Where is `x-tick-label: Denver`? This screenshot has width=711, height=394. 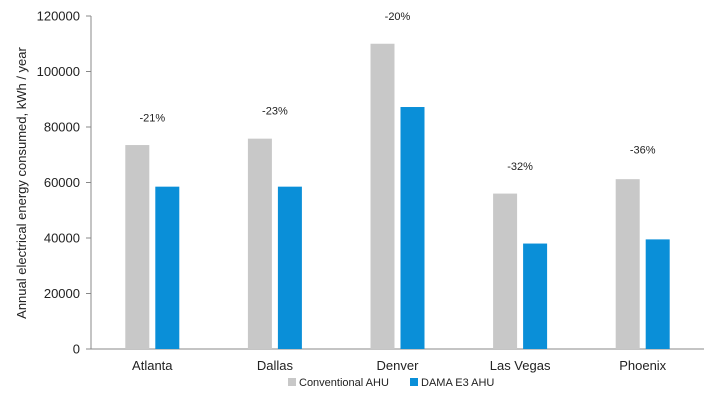
x-tick-label: Denver is located at coordinates (398, 365).